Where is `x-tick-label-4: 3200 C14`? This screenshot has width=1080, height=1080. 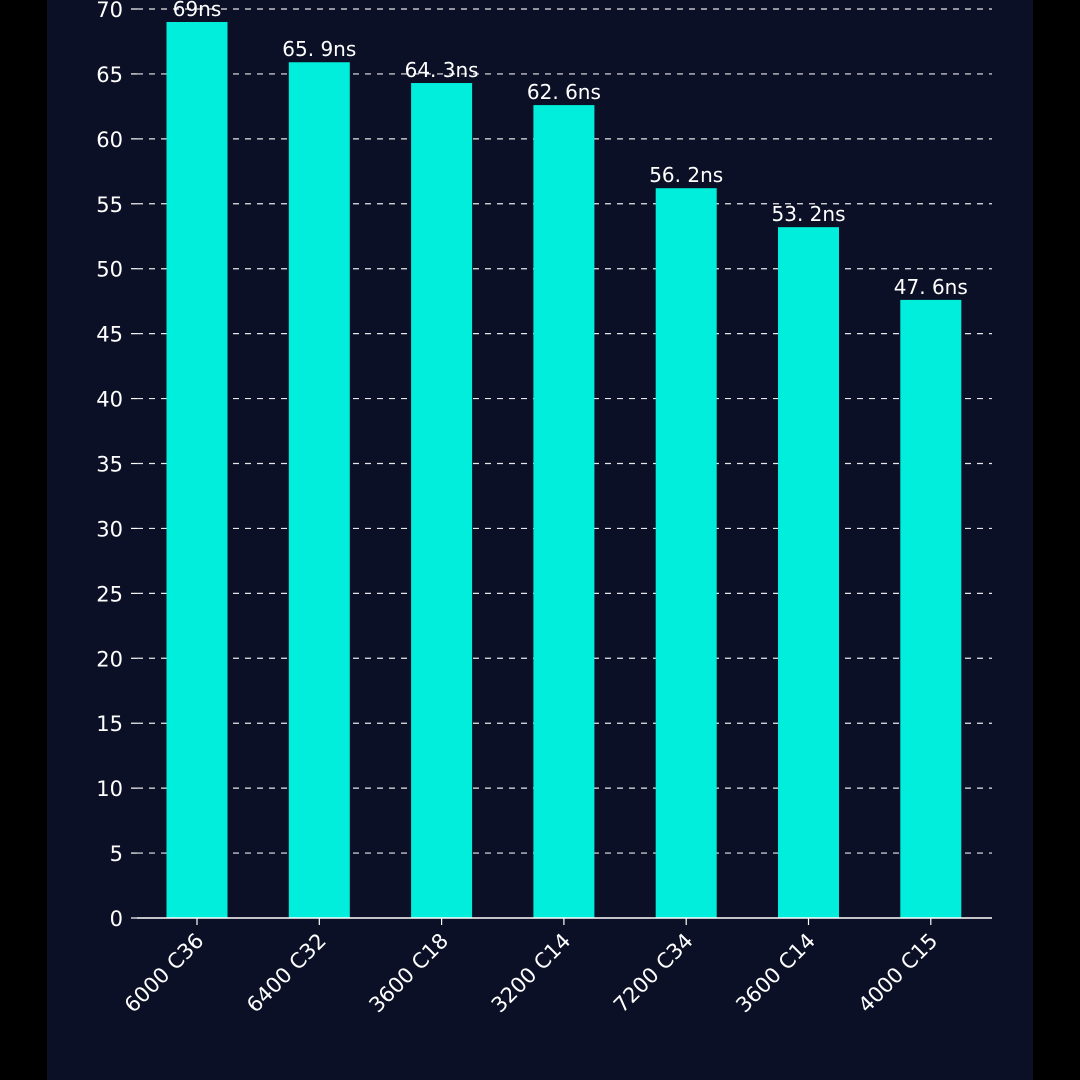
x-tick-label-4: 3200 C14 is located at coordinates (531, 973).